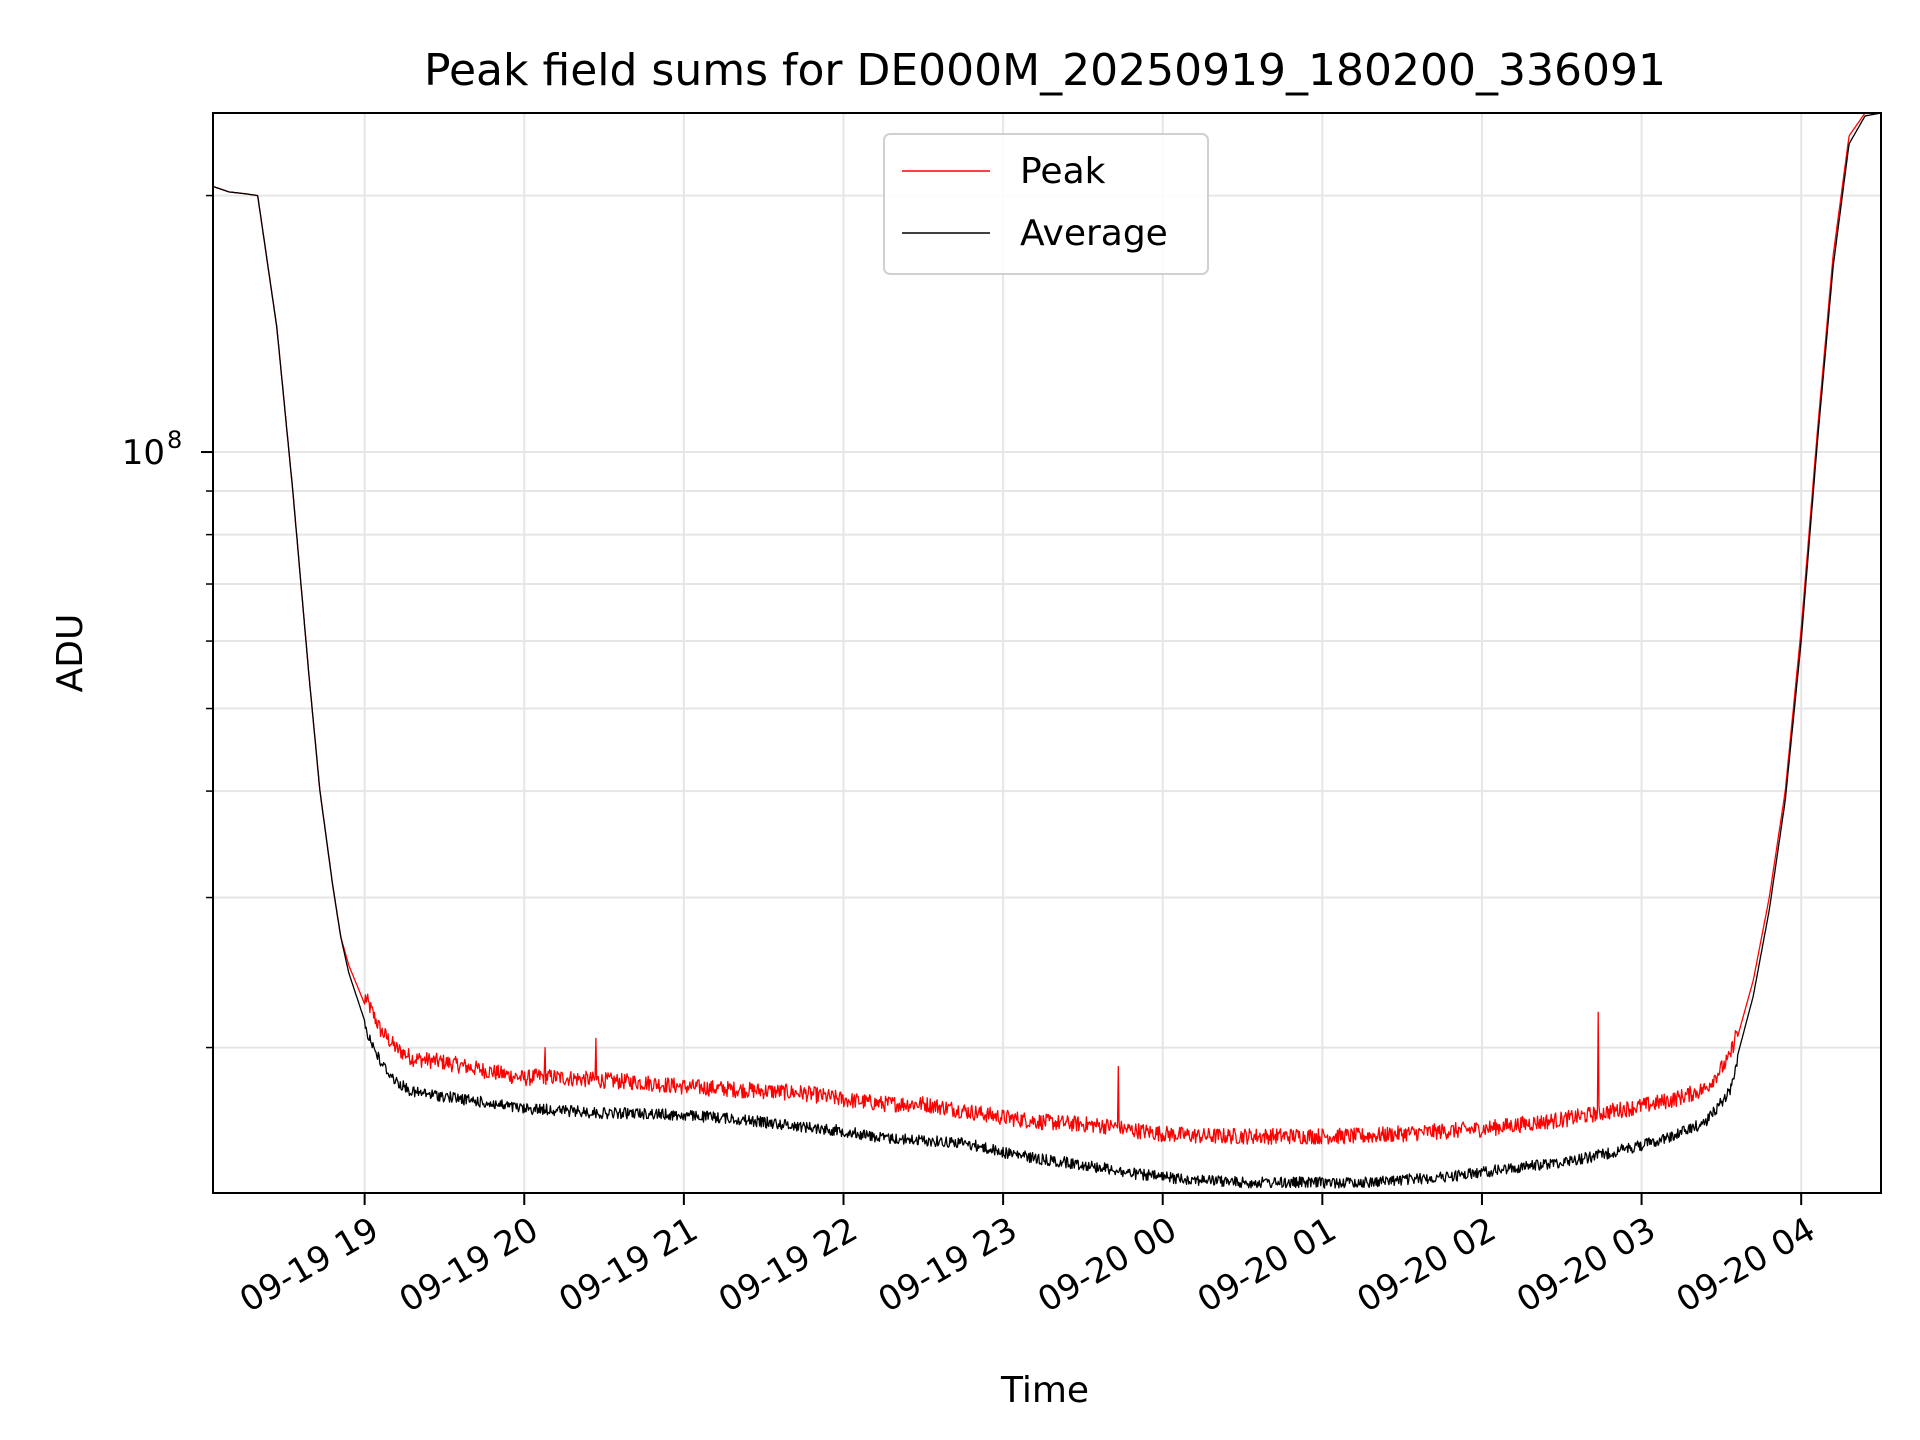 The width and height of the screenshot is (1920, 1440). What do you see at coordinates (174, 440) in the screenshot?
I see `y-tick-label-exponent: 8` at bounding box center [174, 440].